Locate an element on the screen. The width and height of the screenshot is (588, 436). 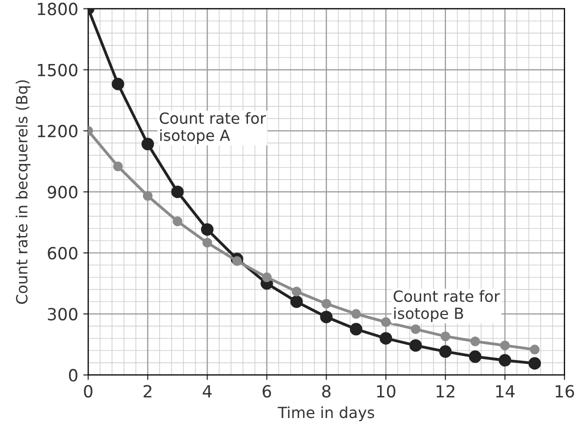
x-tick-label: 16 is located at coordinates (565, 391).